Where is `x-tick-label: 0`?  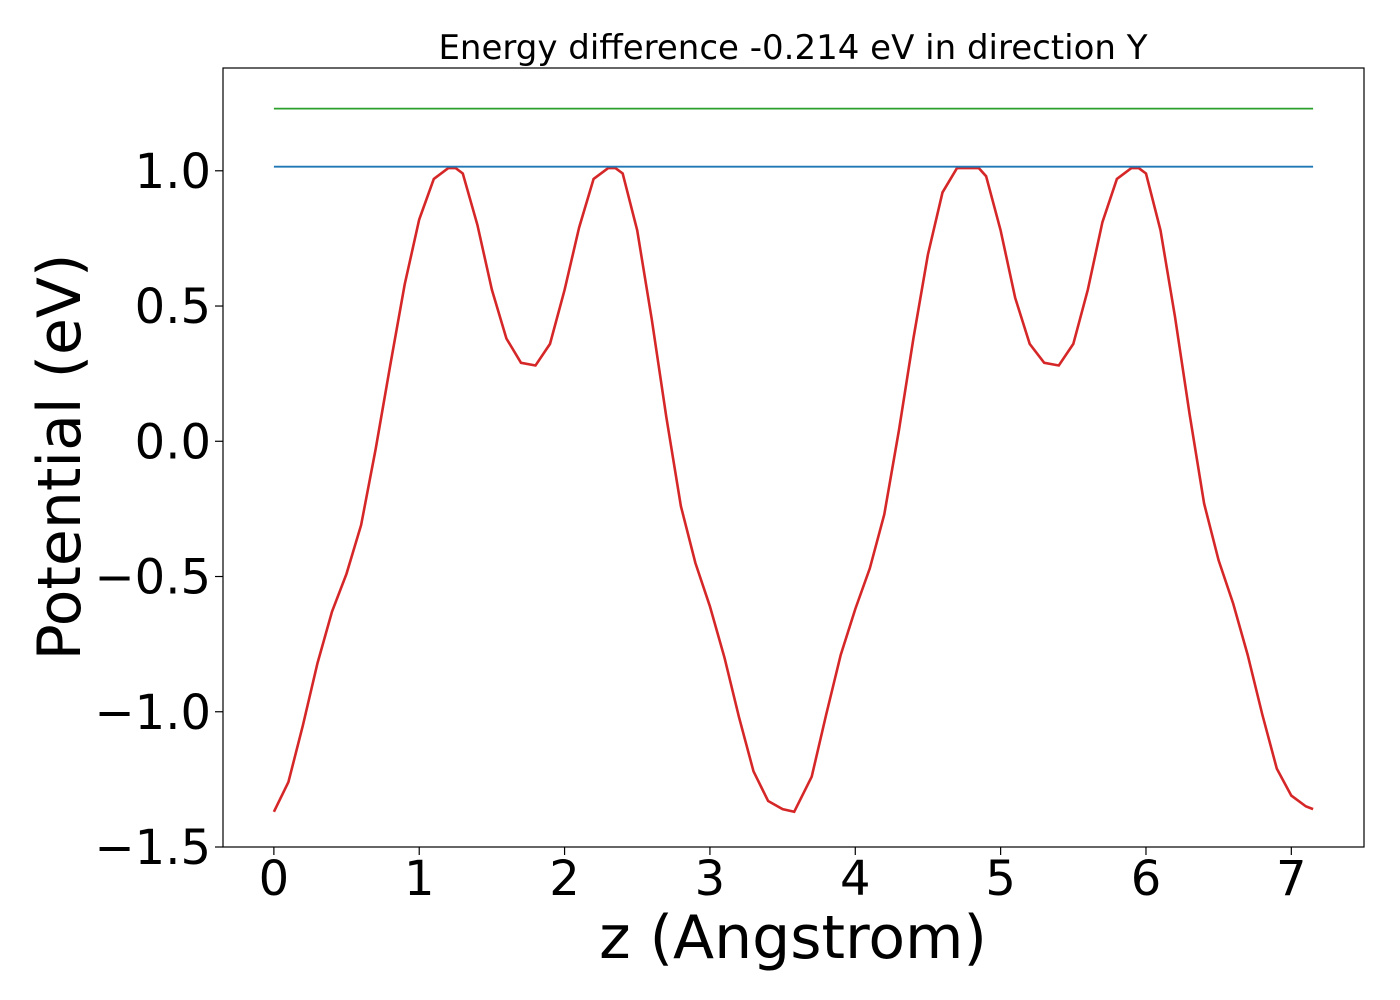
x-tick-label: 0 is located at coordinates (274, 879).